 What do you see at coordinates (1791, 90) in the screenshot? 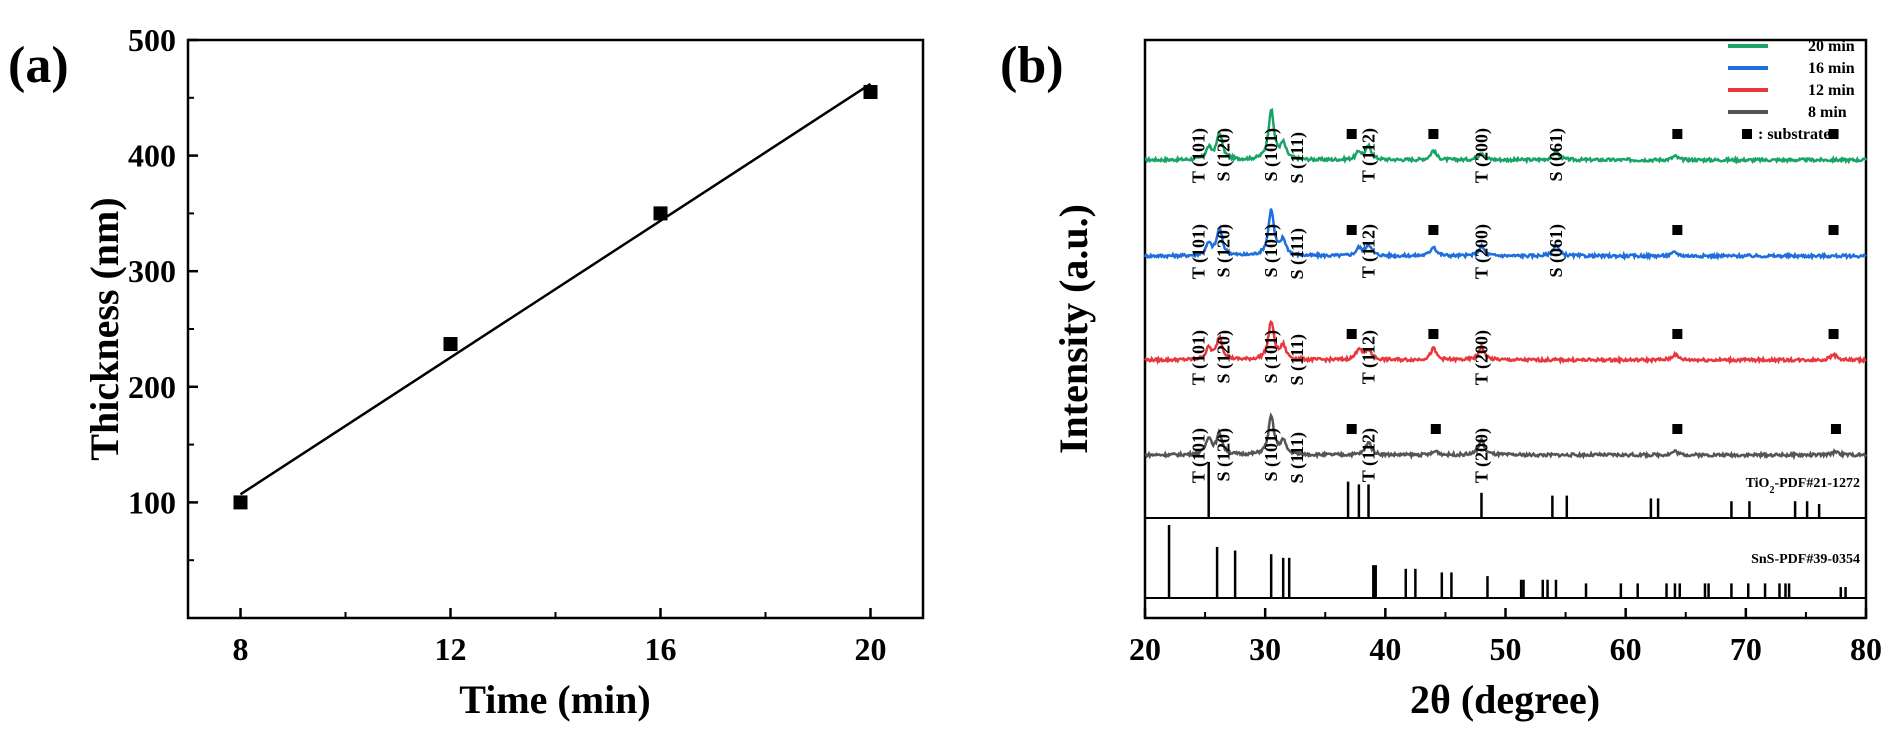
I see `legend: 20 min 16 min 12 min 8 min : substrate` at bounding box center [1791, 90].